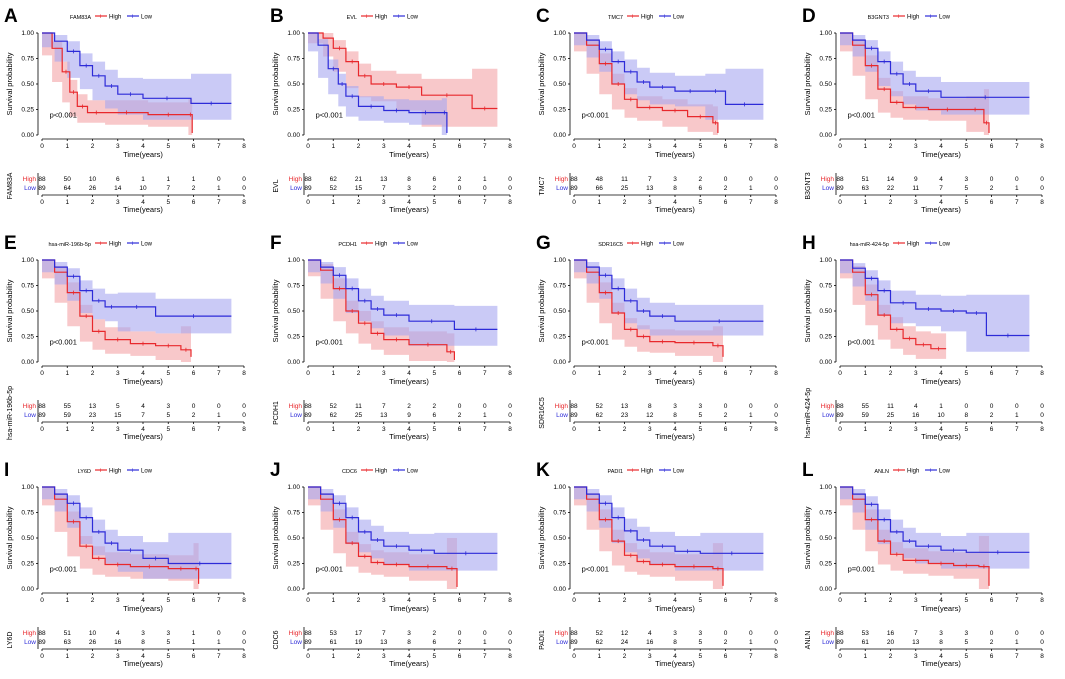 This screenshot has width=1065, height=679. I want to click on risk-count-high: 53, so click(866, 633).